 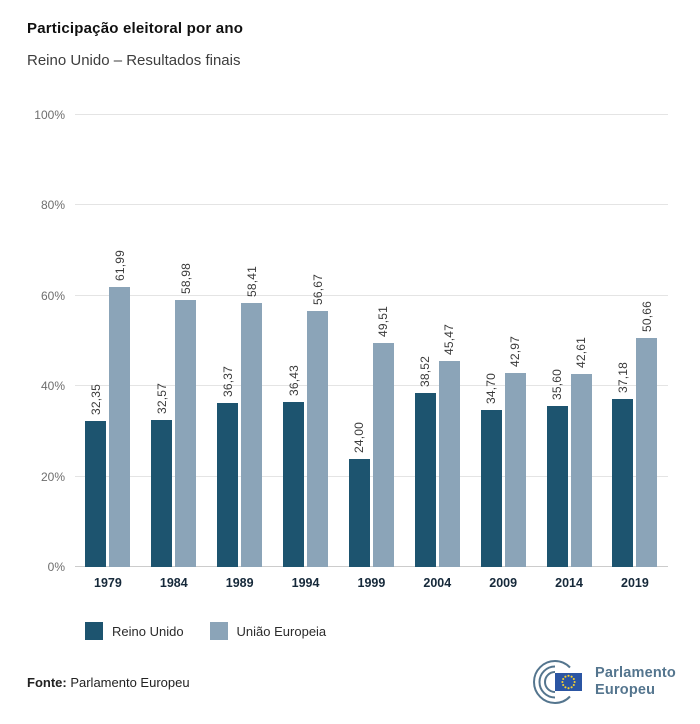 What do you see at coordinates (581, 353) in the screenshot?
I see `value-label: 42,61` at bounding box center [581, 353].